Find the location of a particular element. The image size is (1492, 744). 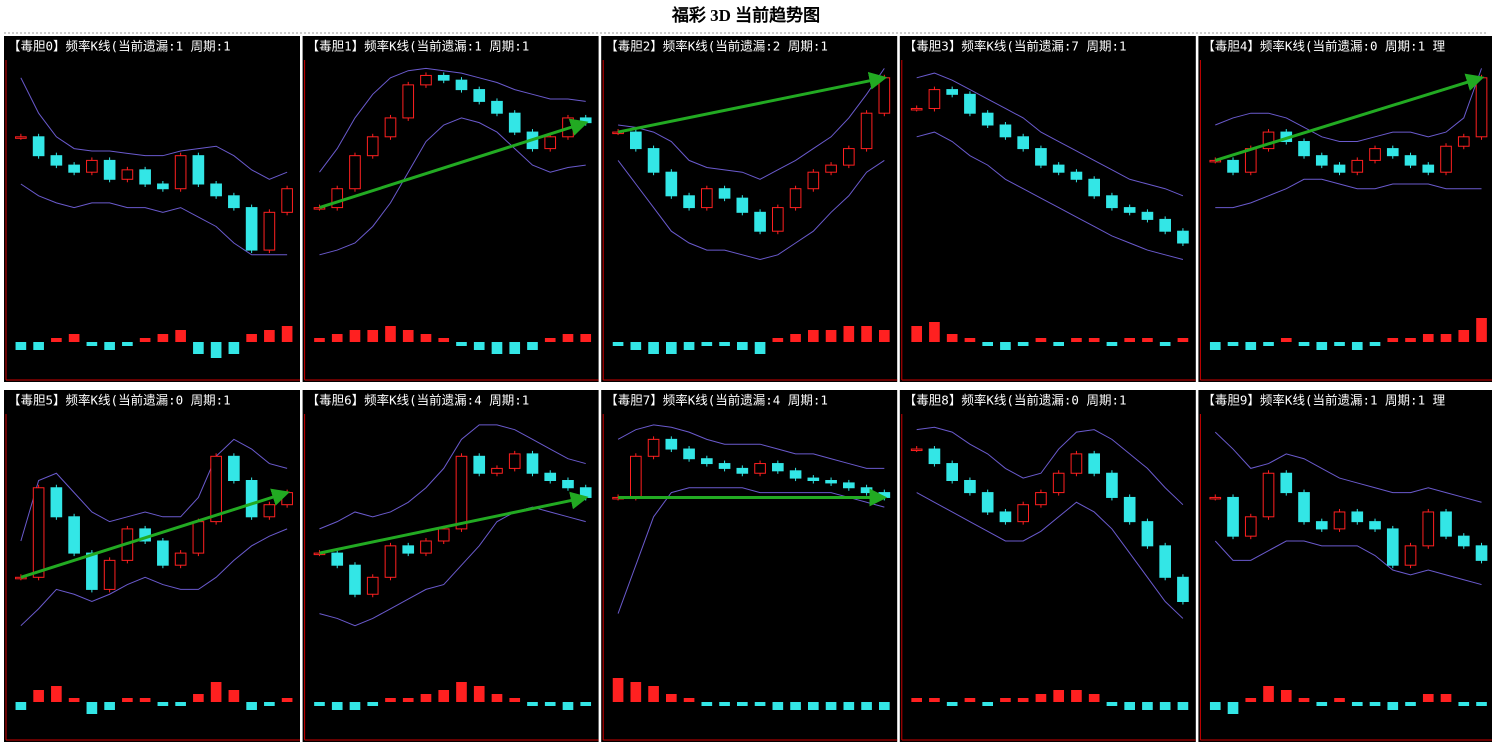

panel-title: 【毒胆8】频率K线(当前遗漏:0 周期:1 is located at coordinates (1015, 400).